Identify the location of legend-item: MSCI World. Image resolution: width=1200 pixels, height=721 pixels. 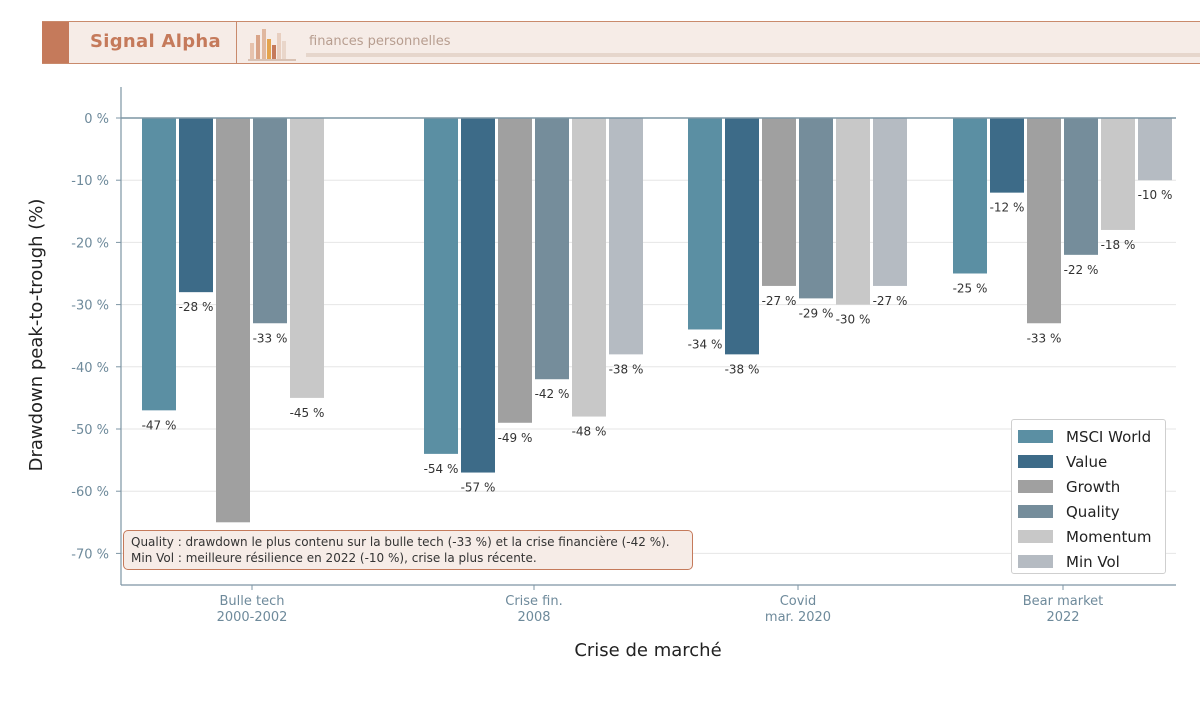
(1091, 436).